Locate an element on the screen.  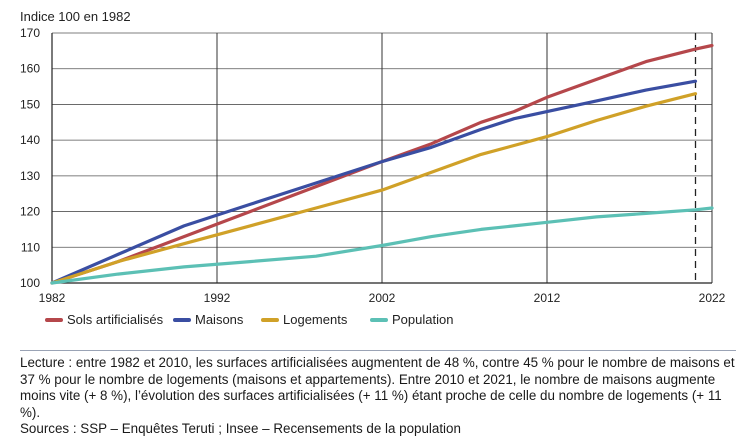
legend-label-1: Sols artificialisés is located at coordinates (115, 319).